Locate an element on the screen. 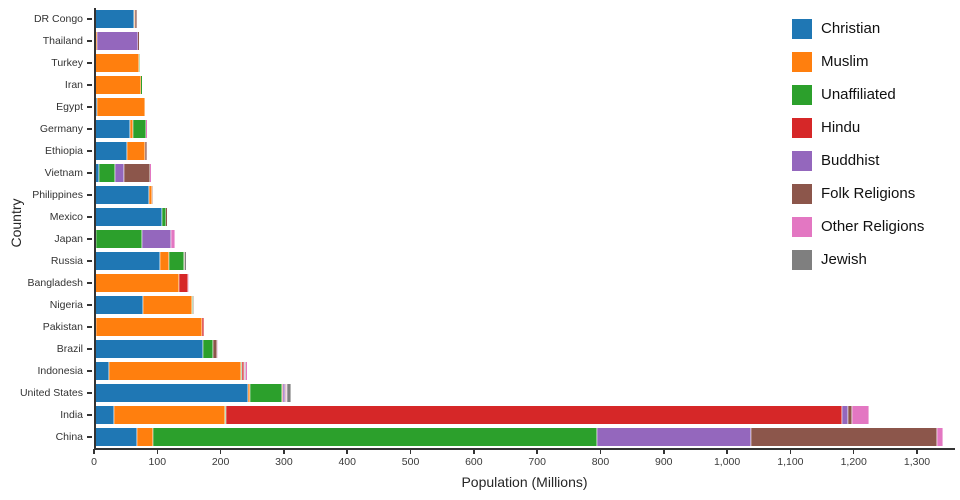  y-tick-label: Pakistan is located at coordinates (62, 327).